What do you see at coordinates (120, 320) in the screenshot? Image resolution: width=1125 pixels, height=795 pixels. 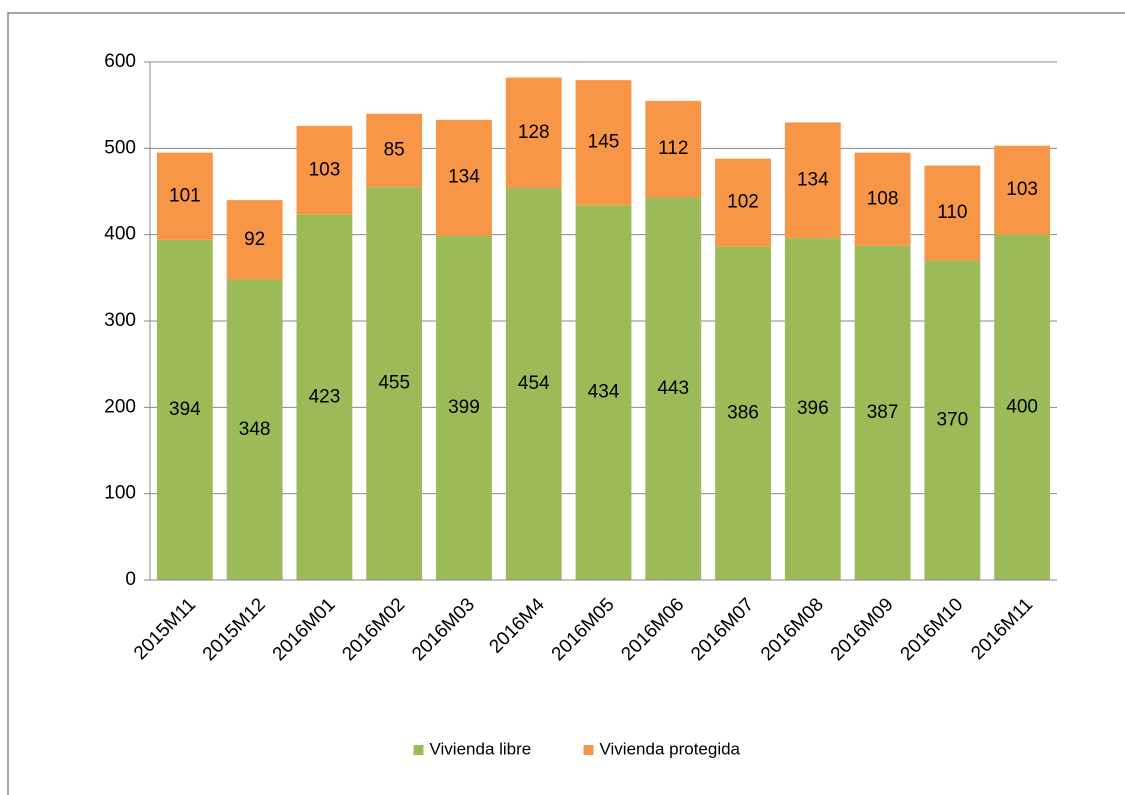 I see `y-tick-label: 300` at bounding box center [120, 320].